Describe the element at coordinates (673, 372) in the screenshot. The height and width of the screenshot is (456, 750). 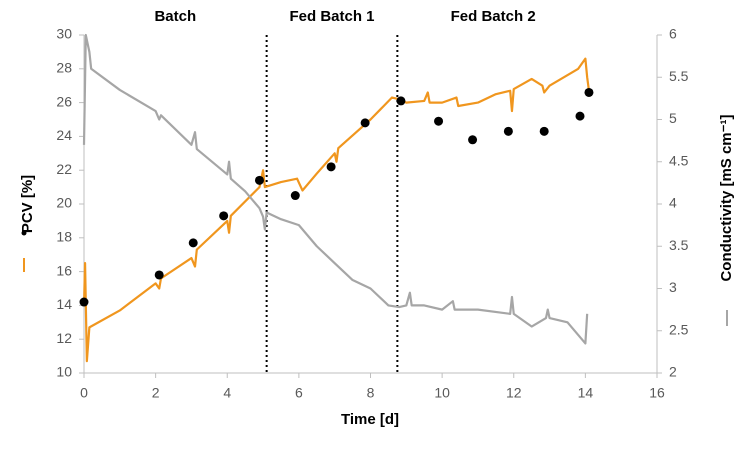
I see `y2-tick-label: 2` at that location.